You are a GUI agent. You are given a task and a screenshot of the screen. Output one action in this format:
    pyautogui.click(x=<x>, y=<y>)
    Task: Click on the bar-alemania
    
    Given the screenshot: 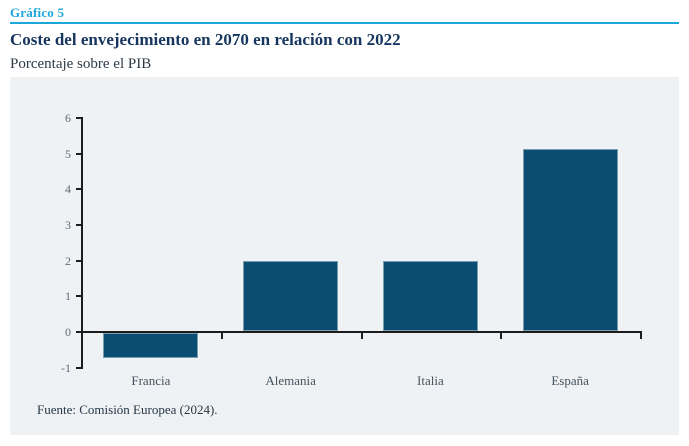 What is the action you would take?
    pyautogui.click(x=291, y=296)
    